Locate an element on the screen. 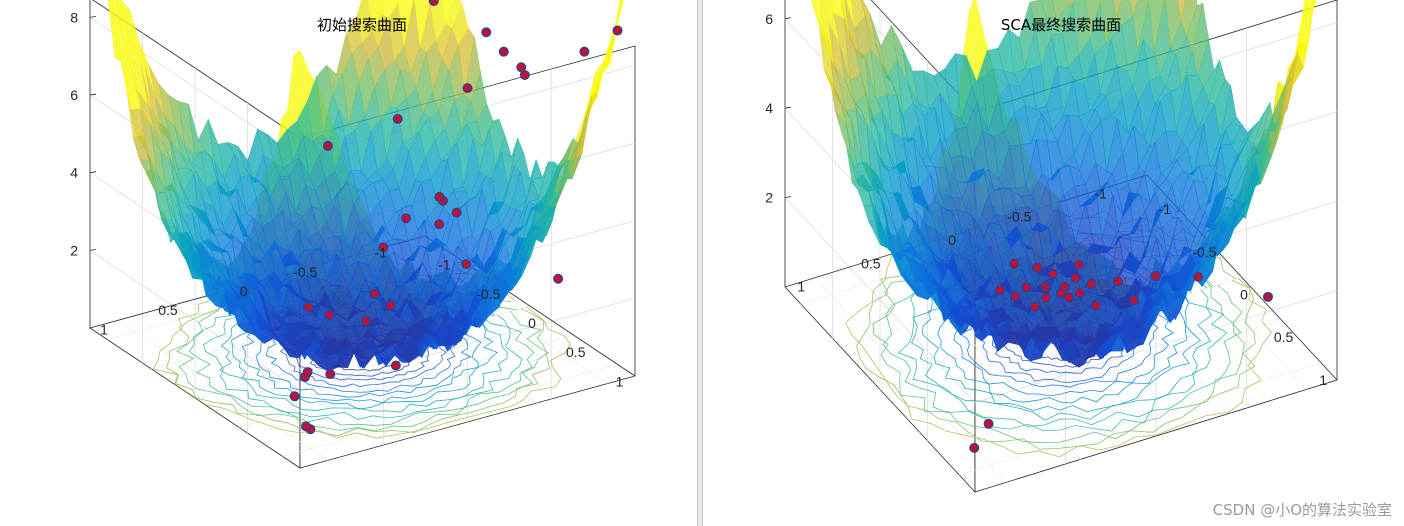 This screenshot has width=1404, height=526. z-tick-label: 8 is located at coordinates (74, 17).